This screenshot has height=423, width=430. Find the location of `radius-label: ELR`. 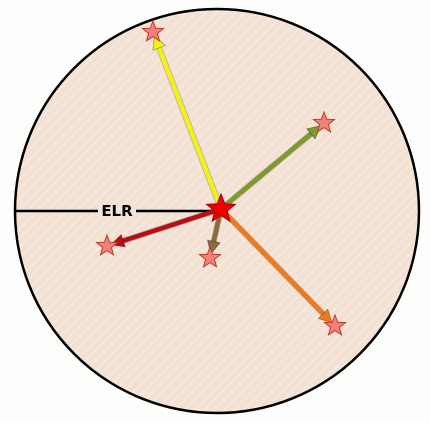

radius-label: ELR is located at coordinates (117, 211).